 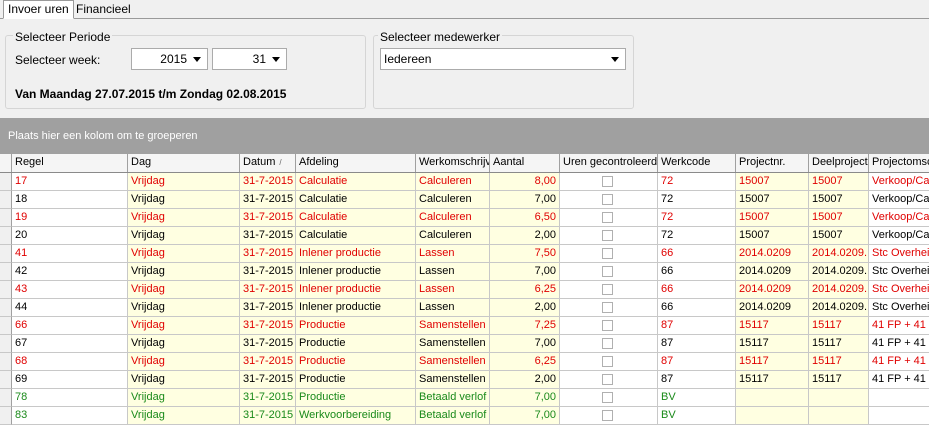 I want to click on cell-deelproject: 15007, so click(x=839, y=200).